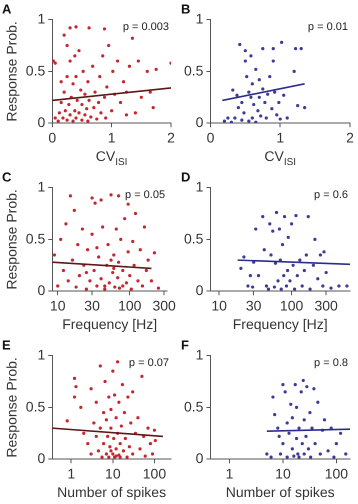  What do you see at coordinates (145, 27) in the screenshot?
I see `annotation: p = 0.003` at bounding box center [145, 27].